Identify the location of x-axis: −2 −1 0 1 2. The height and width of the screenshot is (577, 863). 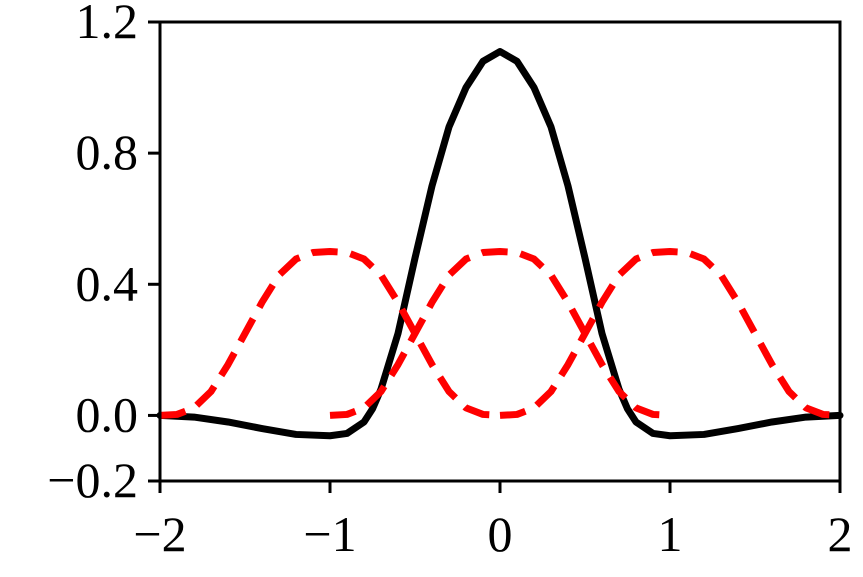
(493, 521).